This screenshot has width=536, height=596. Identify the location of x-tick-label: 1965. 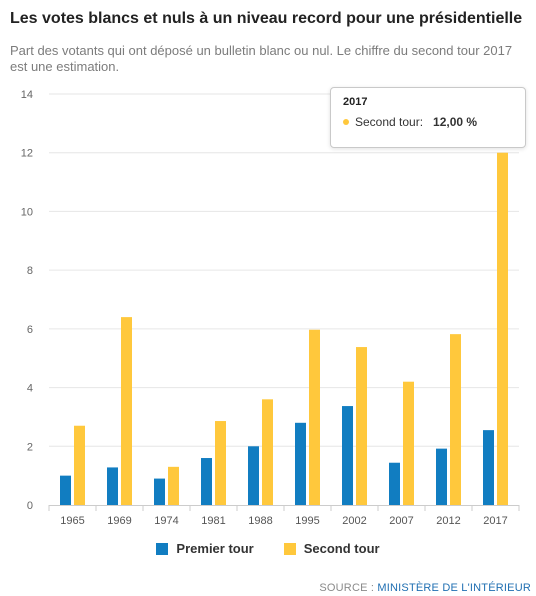
(72, 521).